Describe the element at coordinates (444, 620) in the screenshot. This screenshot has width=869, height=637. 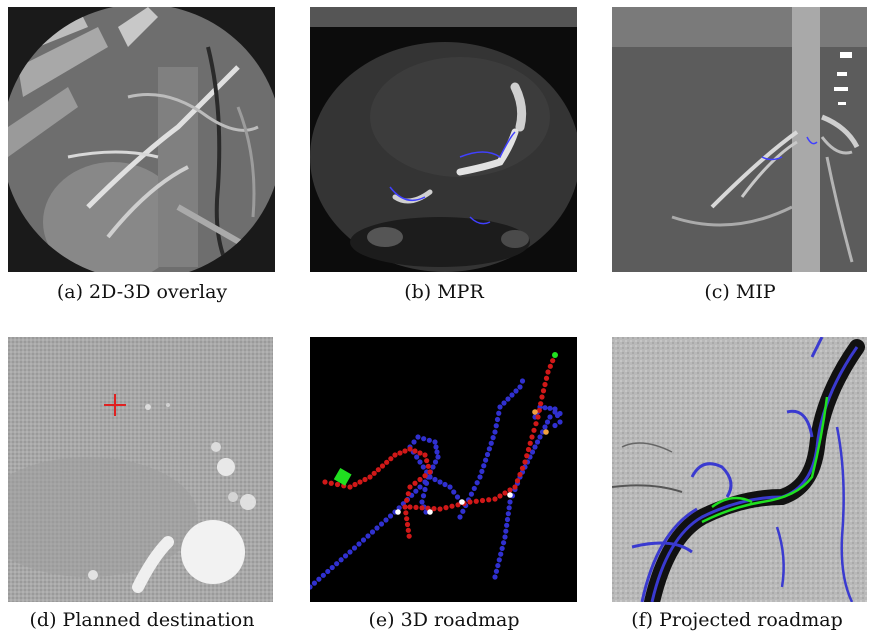
I see `caption-panel-e: (e) 3D roadmap` at that location.